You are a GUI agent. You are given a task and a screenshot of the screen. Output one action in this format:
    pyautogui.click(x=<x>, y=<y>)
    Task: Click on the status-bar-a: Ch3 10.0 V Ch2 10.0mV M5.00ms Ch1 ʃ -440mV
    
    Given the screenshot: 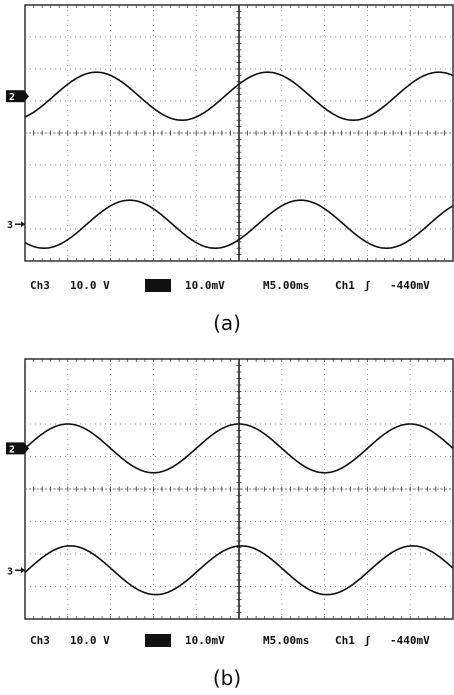 What is the action you would take?
    pyautogui.click(x=230, y=285)
    